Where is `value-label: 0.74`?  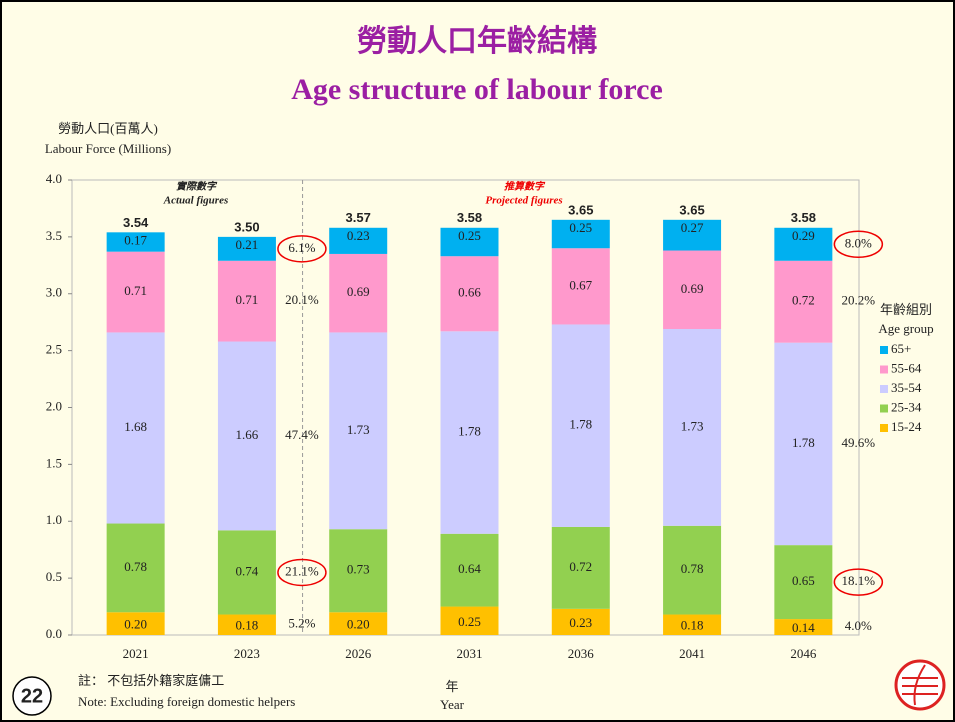
value-label: 0.74 is located at coordinates (247, 570).